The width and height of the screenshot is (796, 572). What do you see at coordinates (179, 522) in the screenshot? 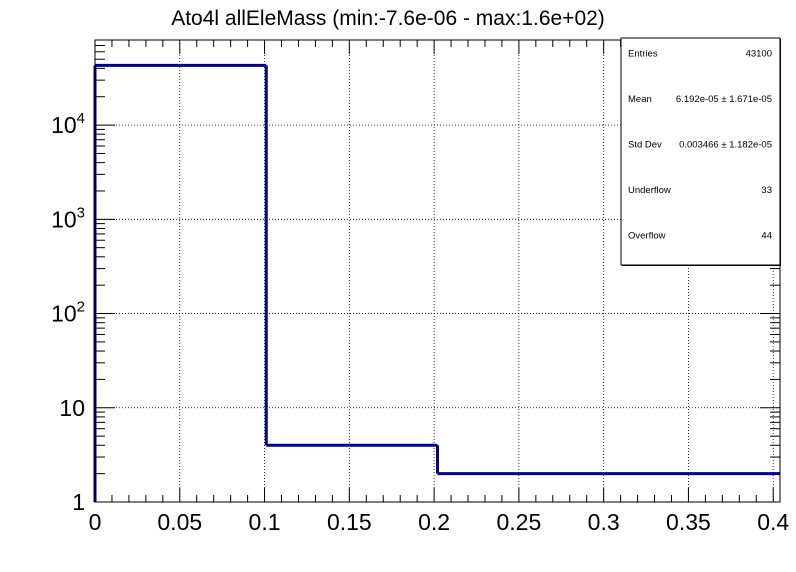
I see `x-tick-label: 0.05` at bounding box center [179, 522].